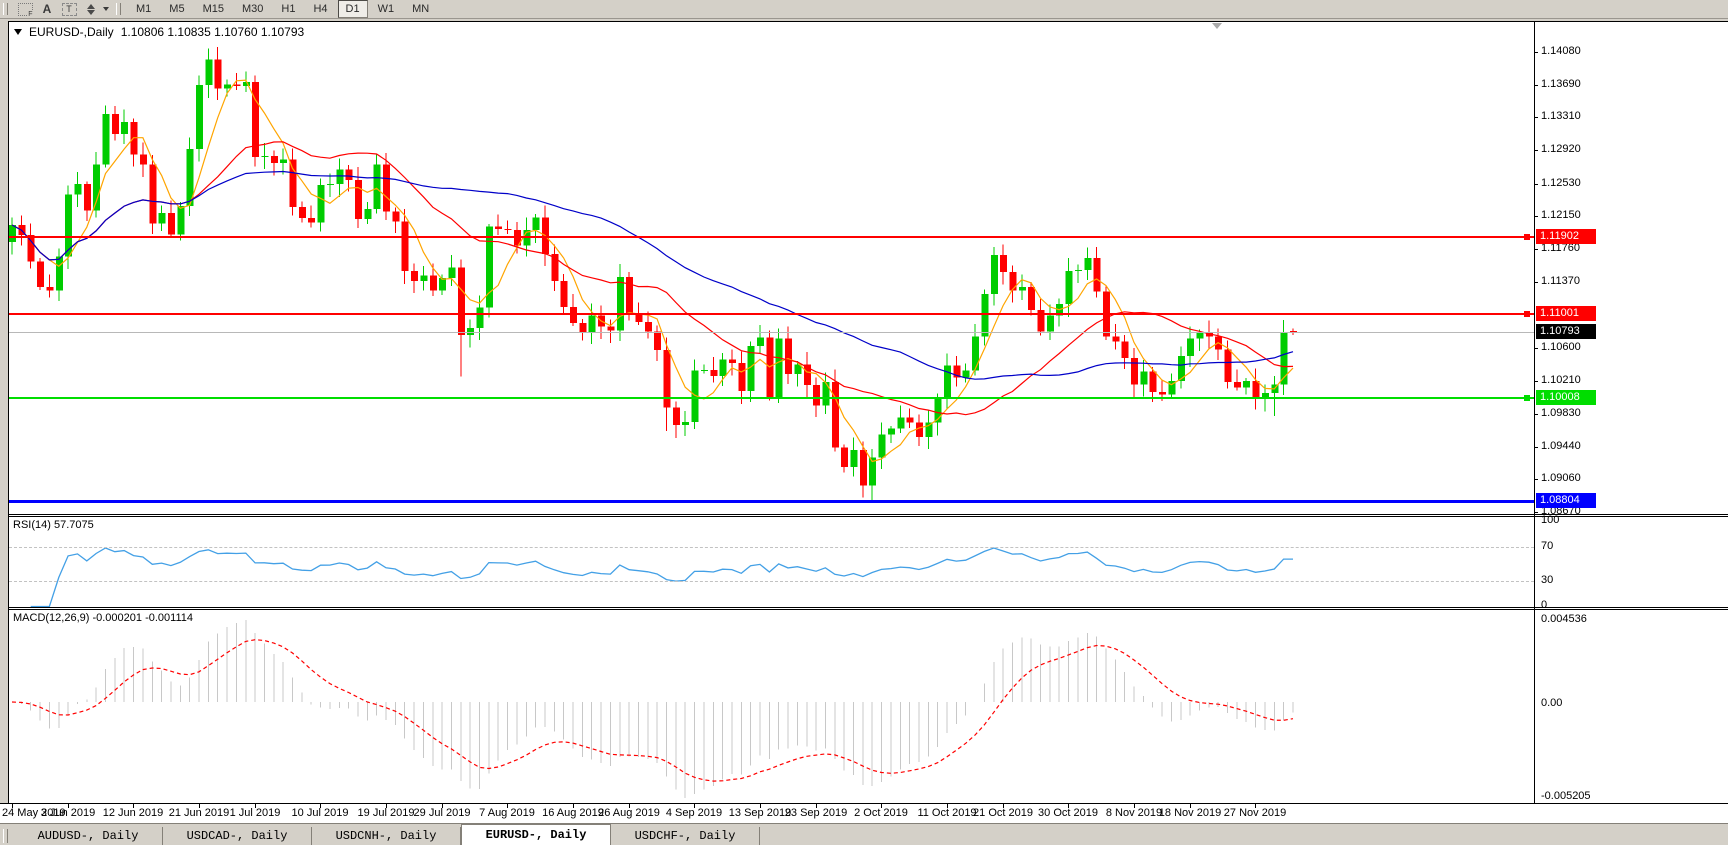 This screenshot has height=845, width=1728. Describe the element at coordinates (694, 813) in the screenshot. I see `date-tick-label: 4 Sep 2019` at that location.